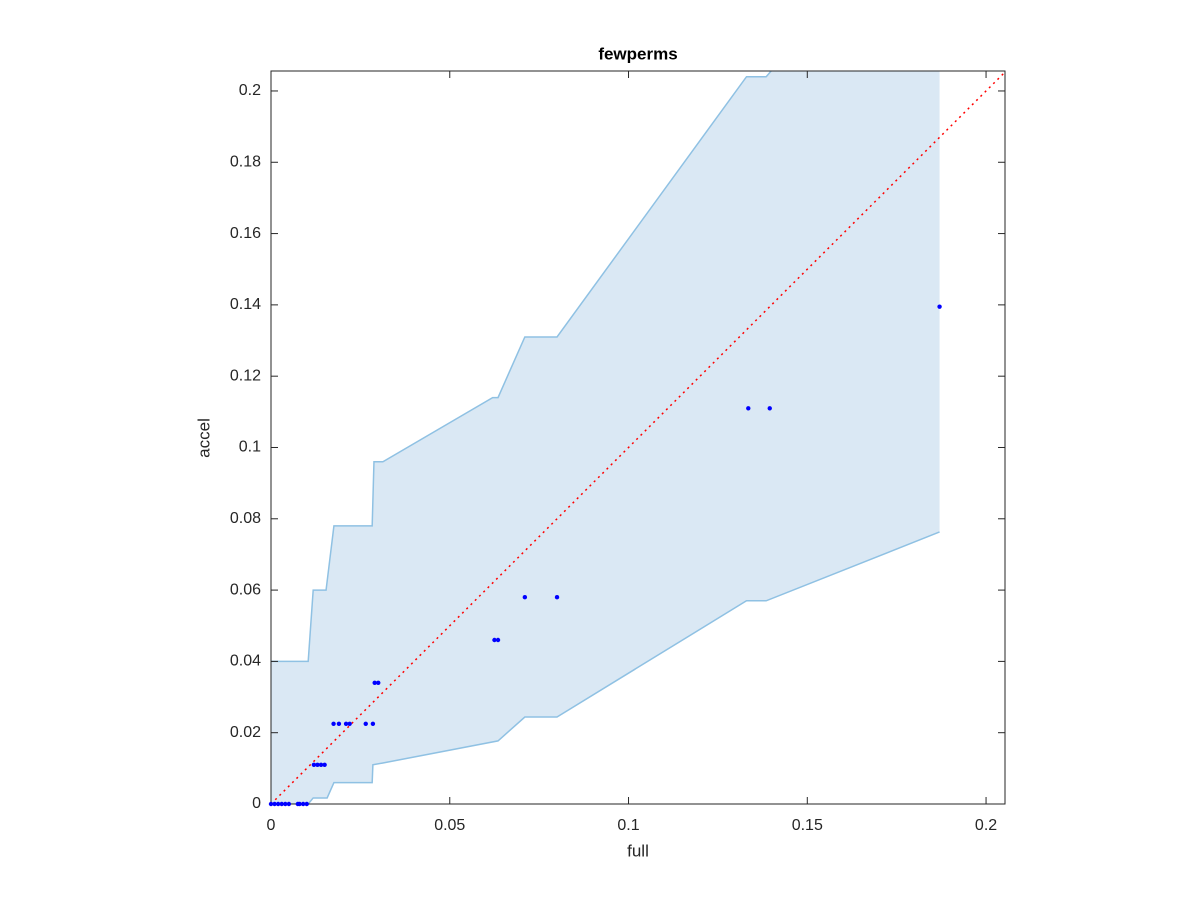 The width and height of the screenshot is (1200, 905). I want to click on y-tick-label: 0.04, so click(245, 661).